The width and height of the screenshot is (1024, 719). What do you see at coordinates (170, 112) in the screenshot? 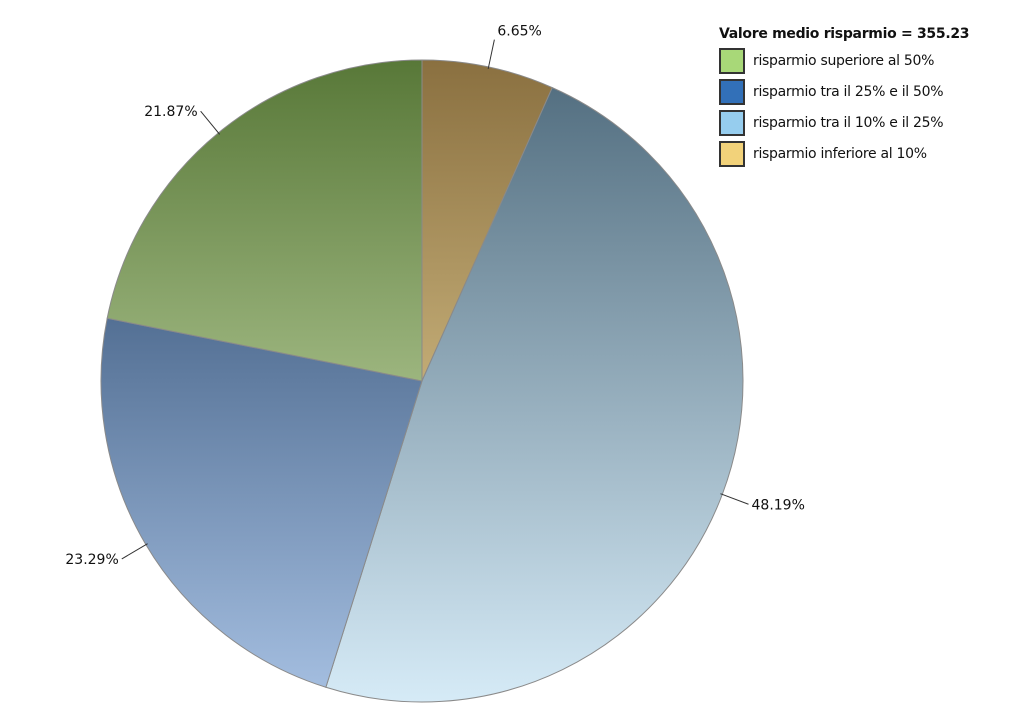
I see `slice-percentage-label: 21.87%` at bounding box center [170, 112].